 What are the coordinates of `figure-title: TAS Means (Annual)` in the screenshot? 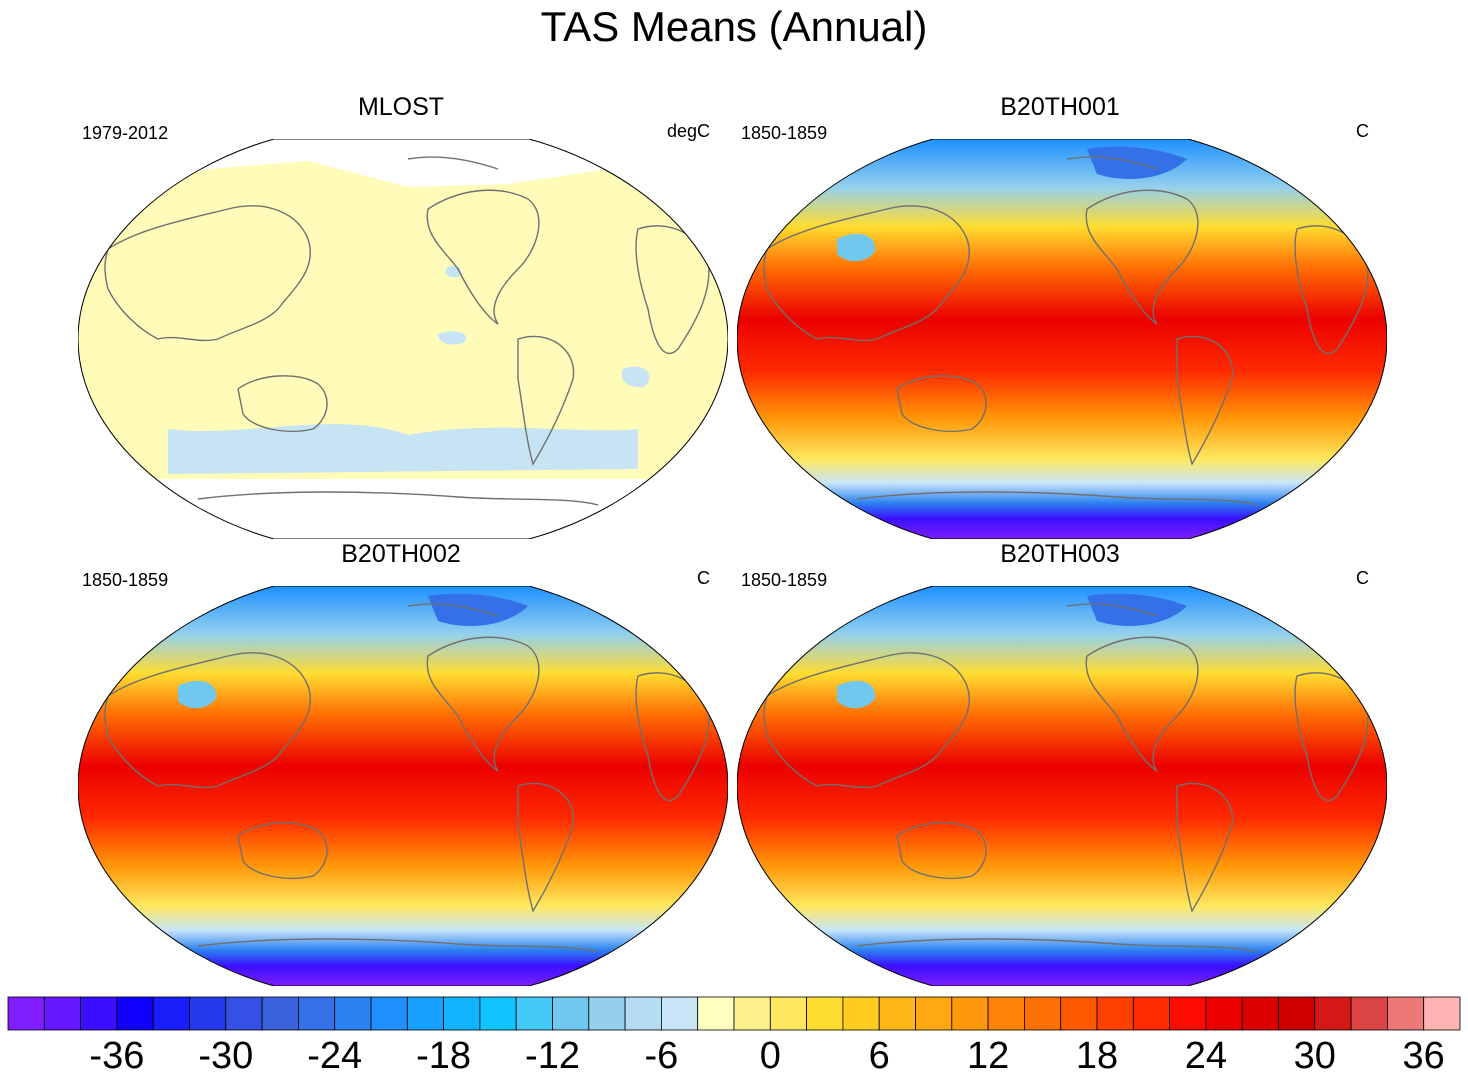 It's located at (734, 26).